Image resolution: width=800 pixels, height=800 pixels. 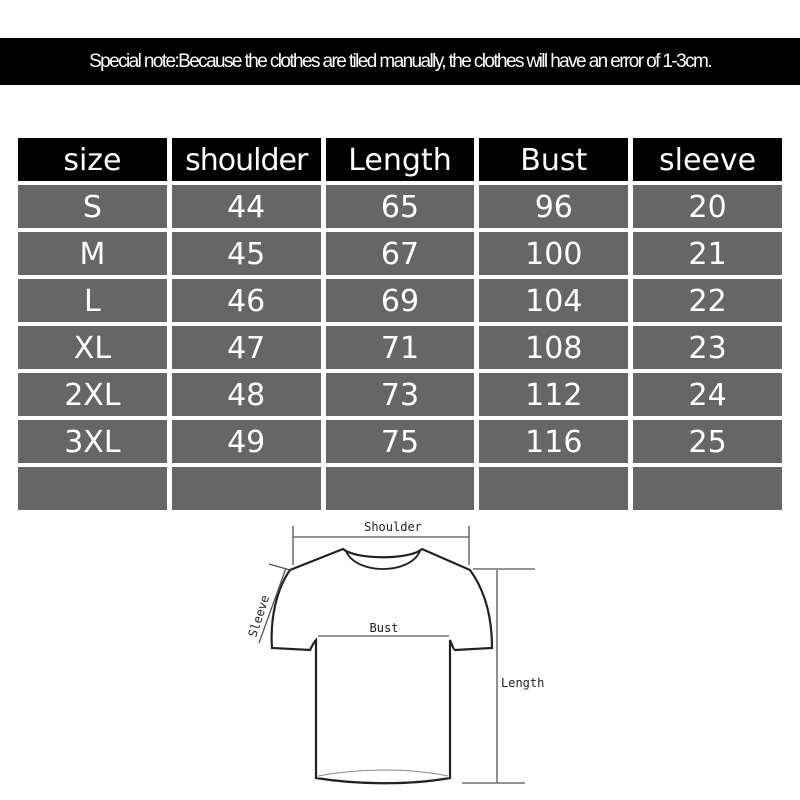 I want to click on table-row: XL 47 71 108 23, so click(x=400, y=347).